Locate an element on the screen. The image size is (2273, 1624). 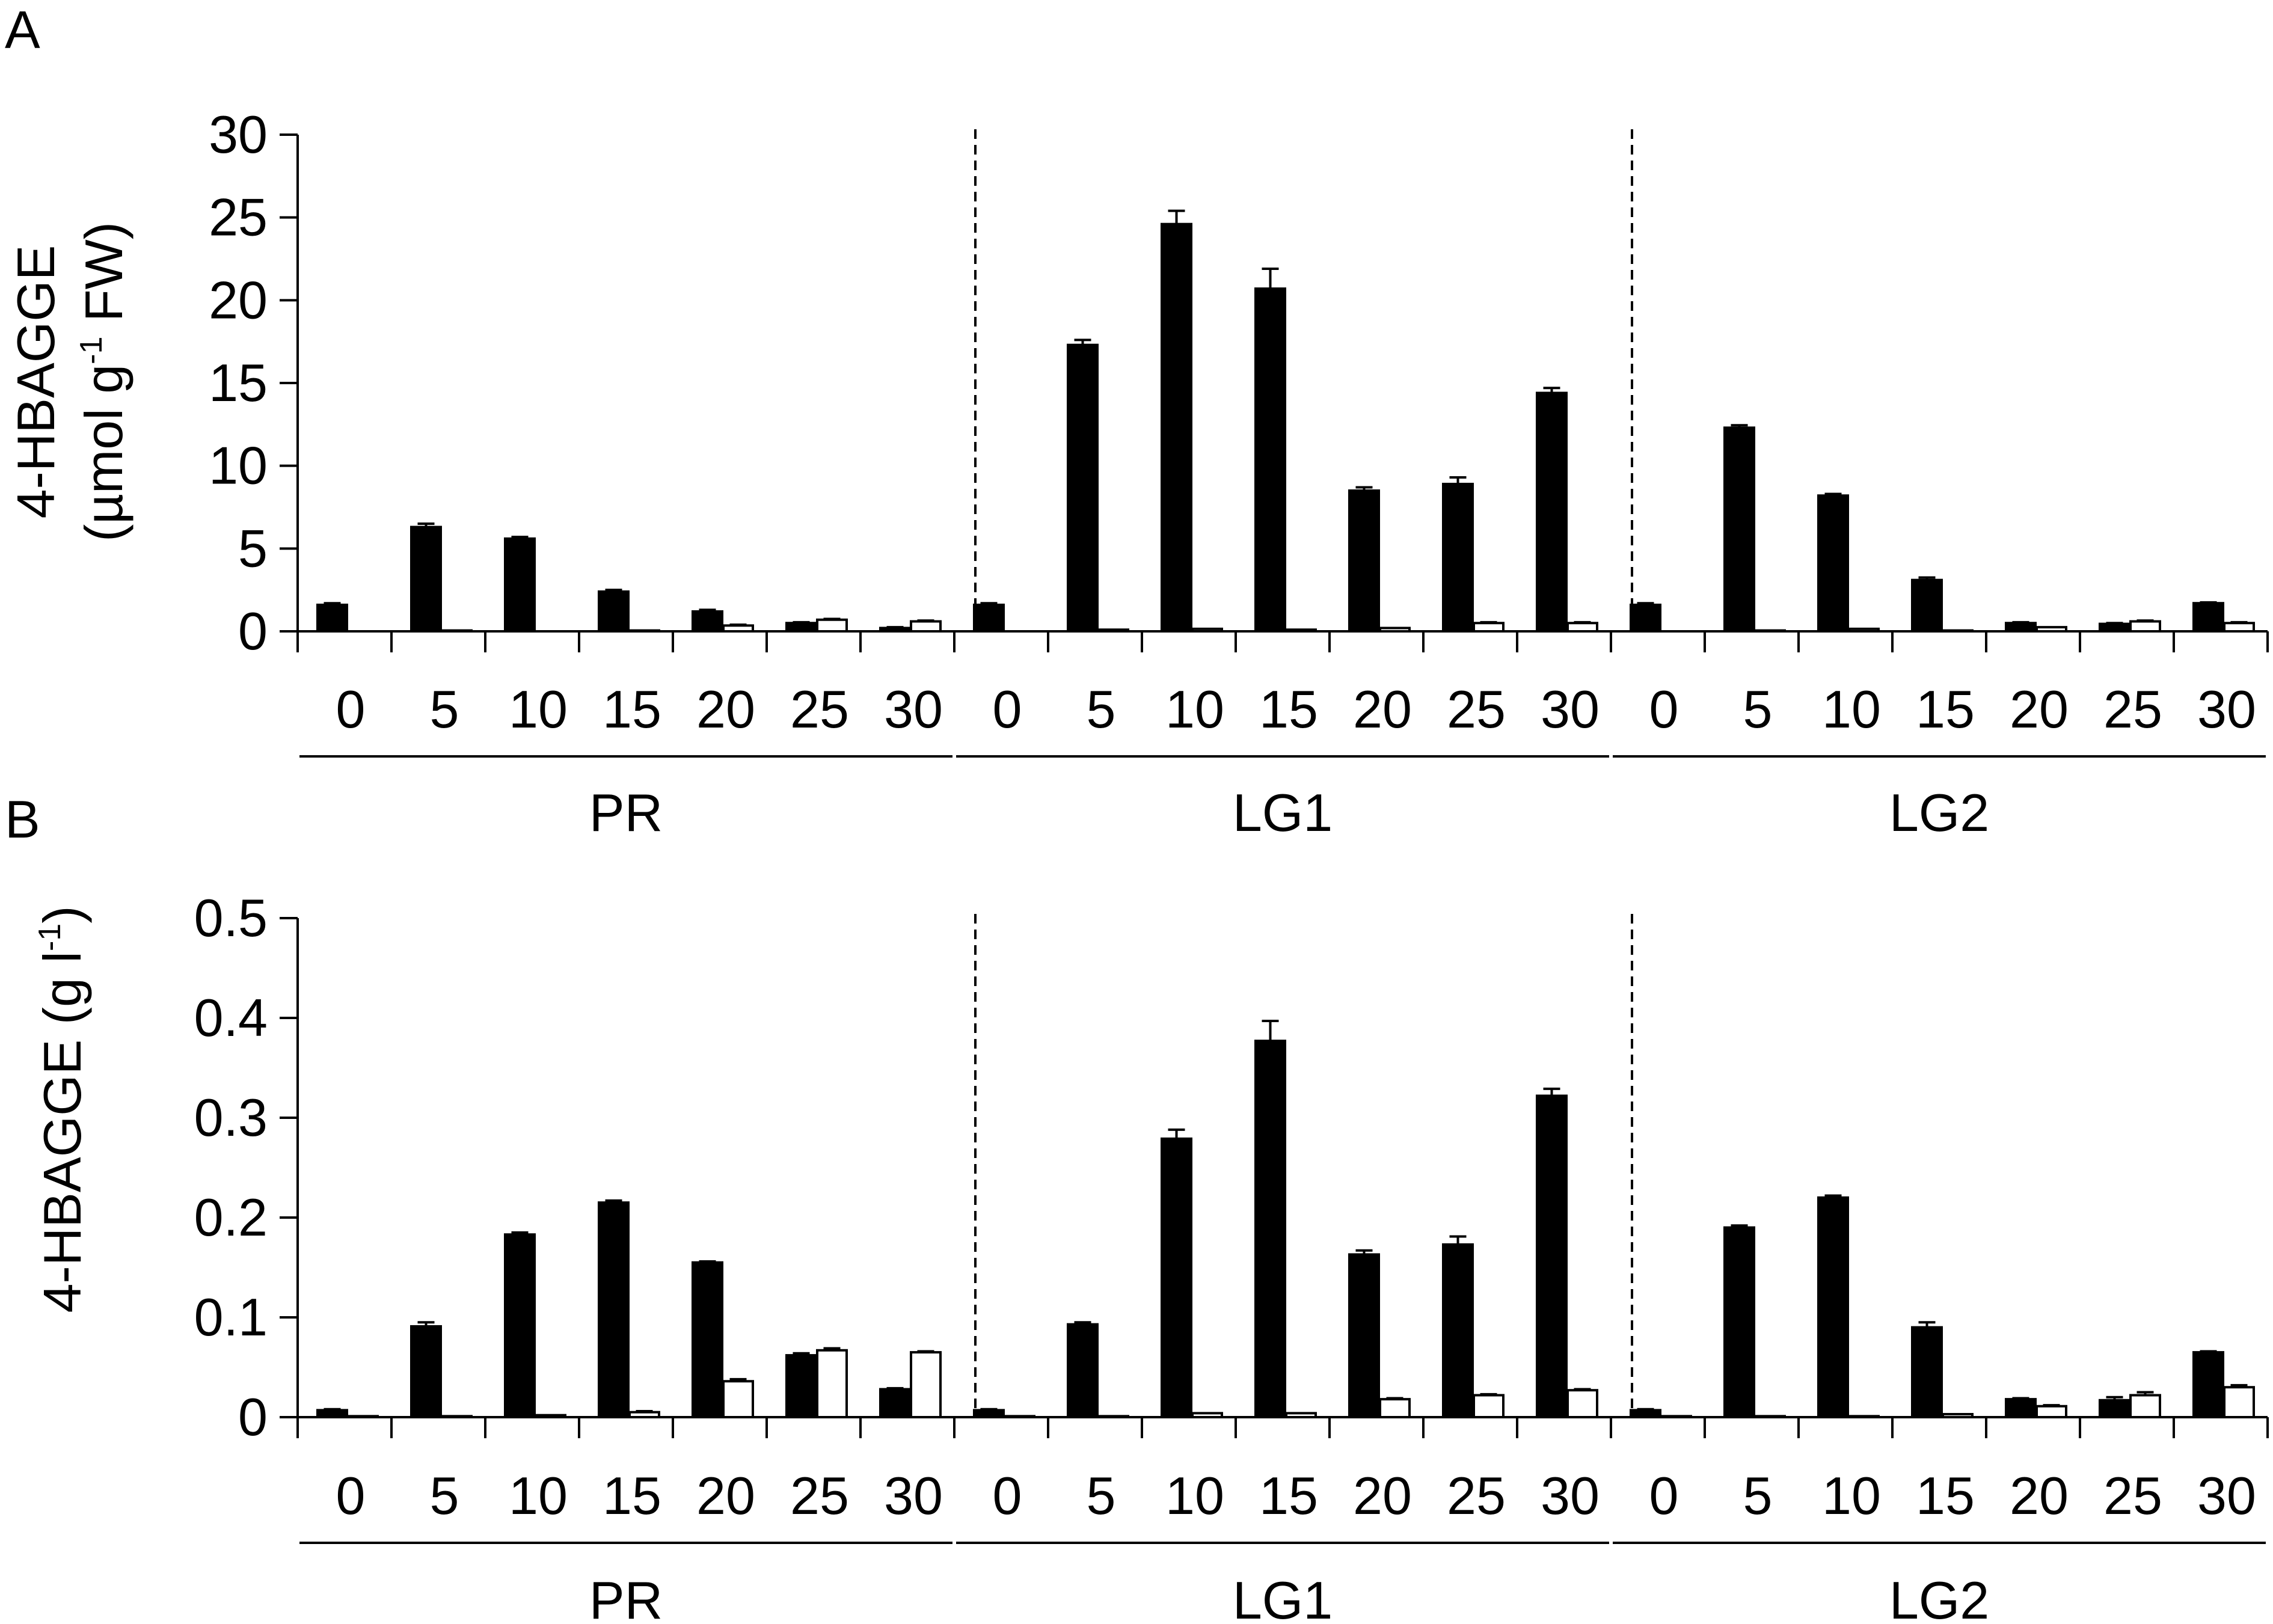
panel-b-y-tick-label: 0.3 is located at coordinates (231, 1117).